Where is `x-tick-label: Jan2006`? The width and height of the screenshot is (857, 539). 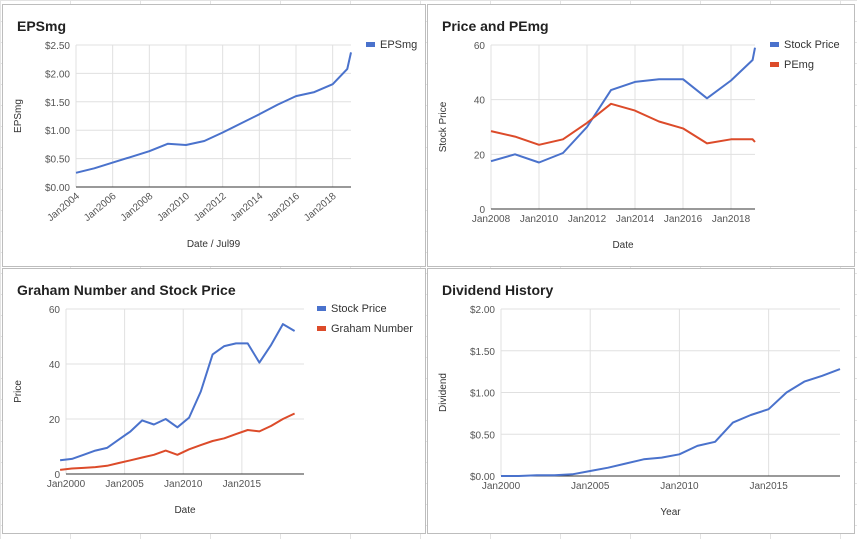
x-tick-label: Jan2006 is located at coordinates (100, 207).